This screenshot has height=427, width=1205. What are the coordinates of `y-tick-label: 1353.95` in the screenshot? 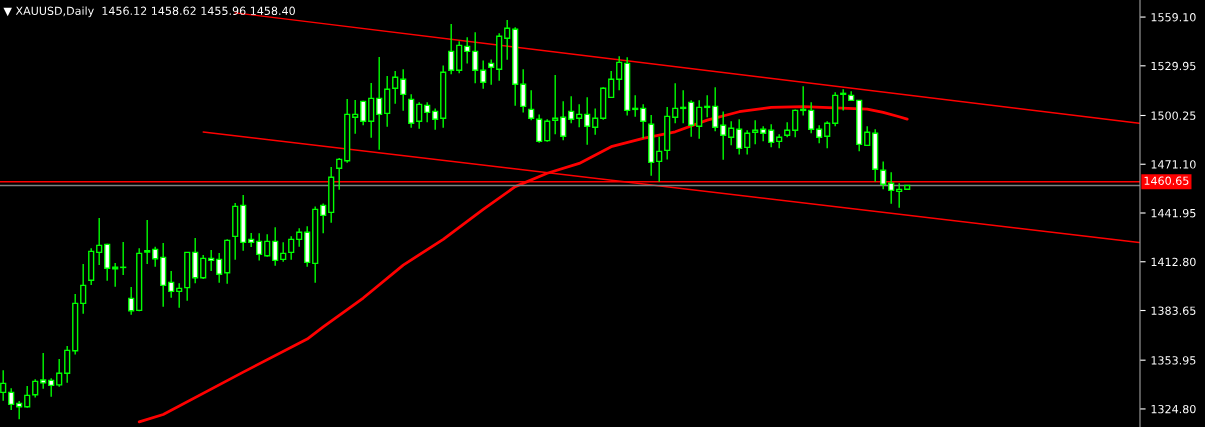 It's located at (1173, 360).